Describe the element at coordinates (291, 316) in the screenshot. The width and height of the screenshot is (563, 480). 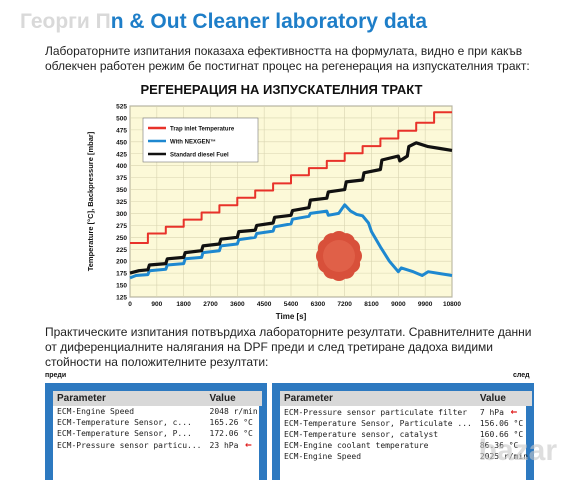
I see `x-axis-label: Time [s]` at that location.